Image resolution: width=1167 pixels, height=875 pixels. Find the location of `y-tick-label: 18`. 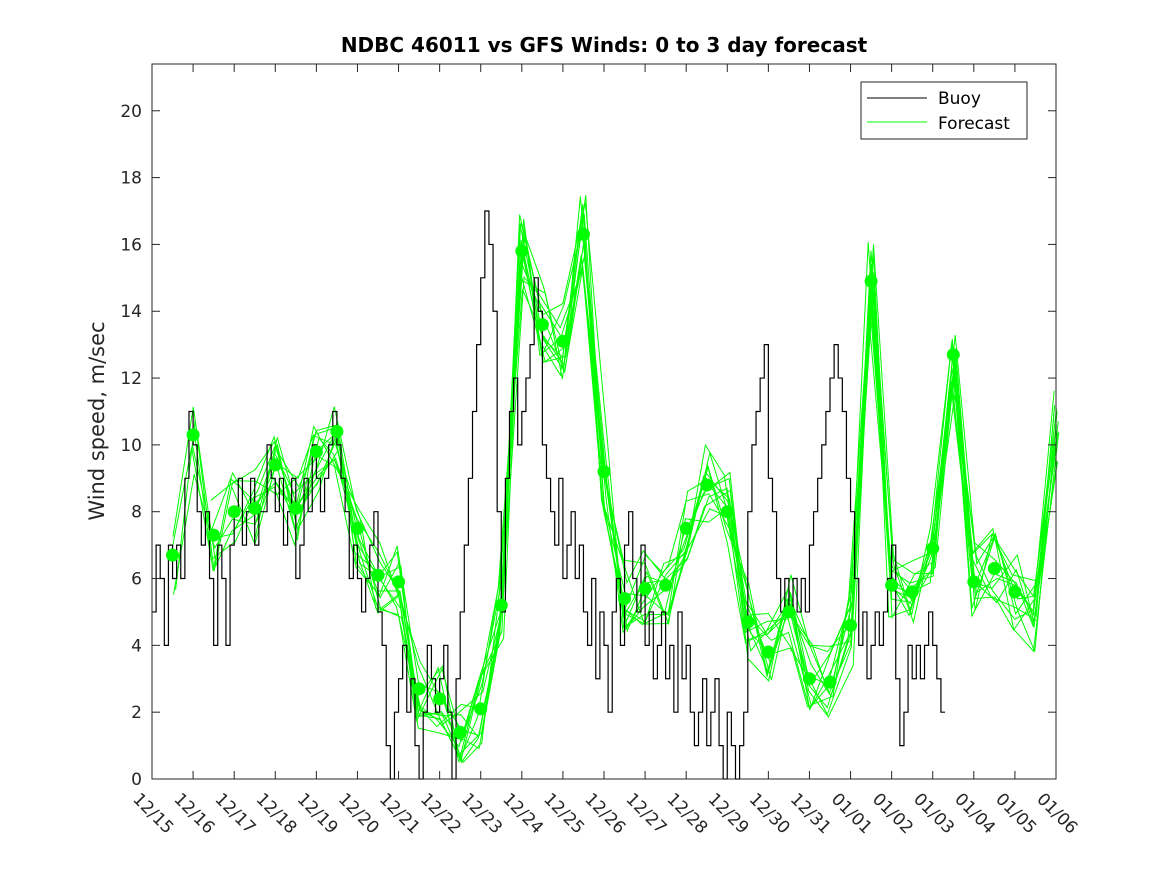

y-tick-label: 18 is located at coordinates (131, 179).